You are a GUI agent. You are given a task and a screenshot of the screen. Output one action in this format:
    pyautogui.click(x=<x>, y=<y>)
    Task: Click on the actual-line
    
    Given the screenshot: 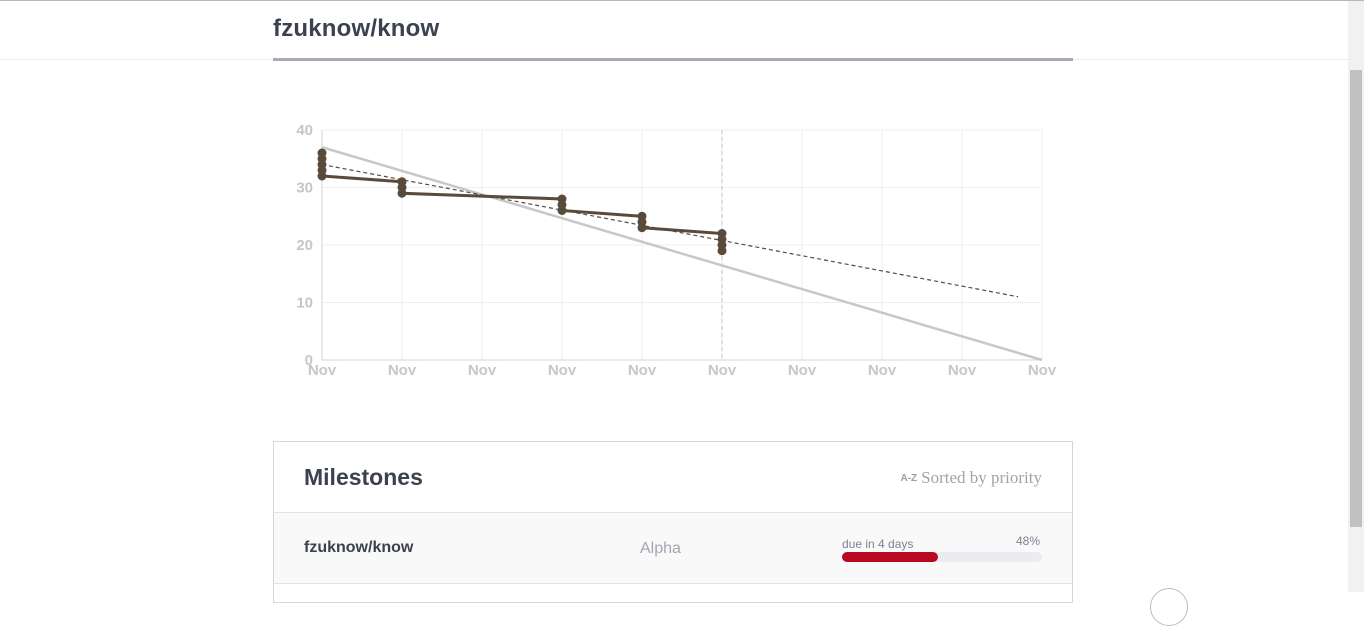 What is the action you would take?
    pyautogui.click(x=522, y=202)
    